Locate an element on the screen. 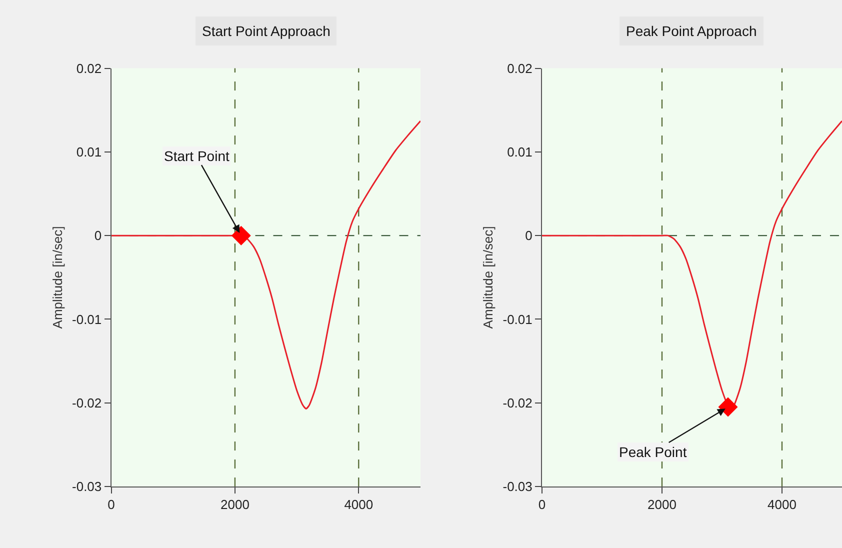 The image size is (842, 548). chart-title: Peak Point Approach is located at coordinates (691, 31).